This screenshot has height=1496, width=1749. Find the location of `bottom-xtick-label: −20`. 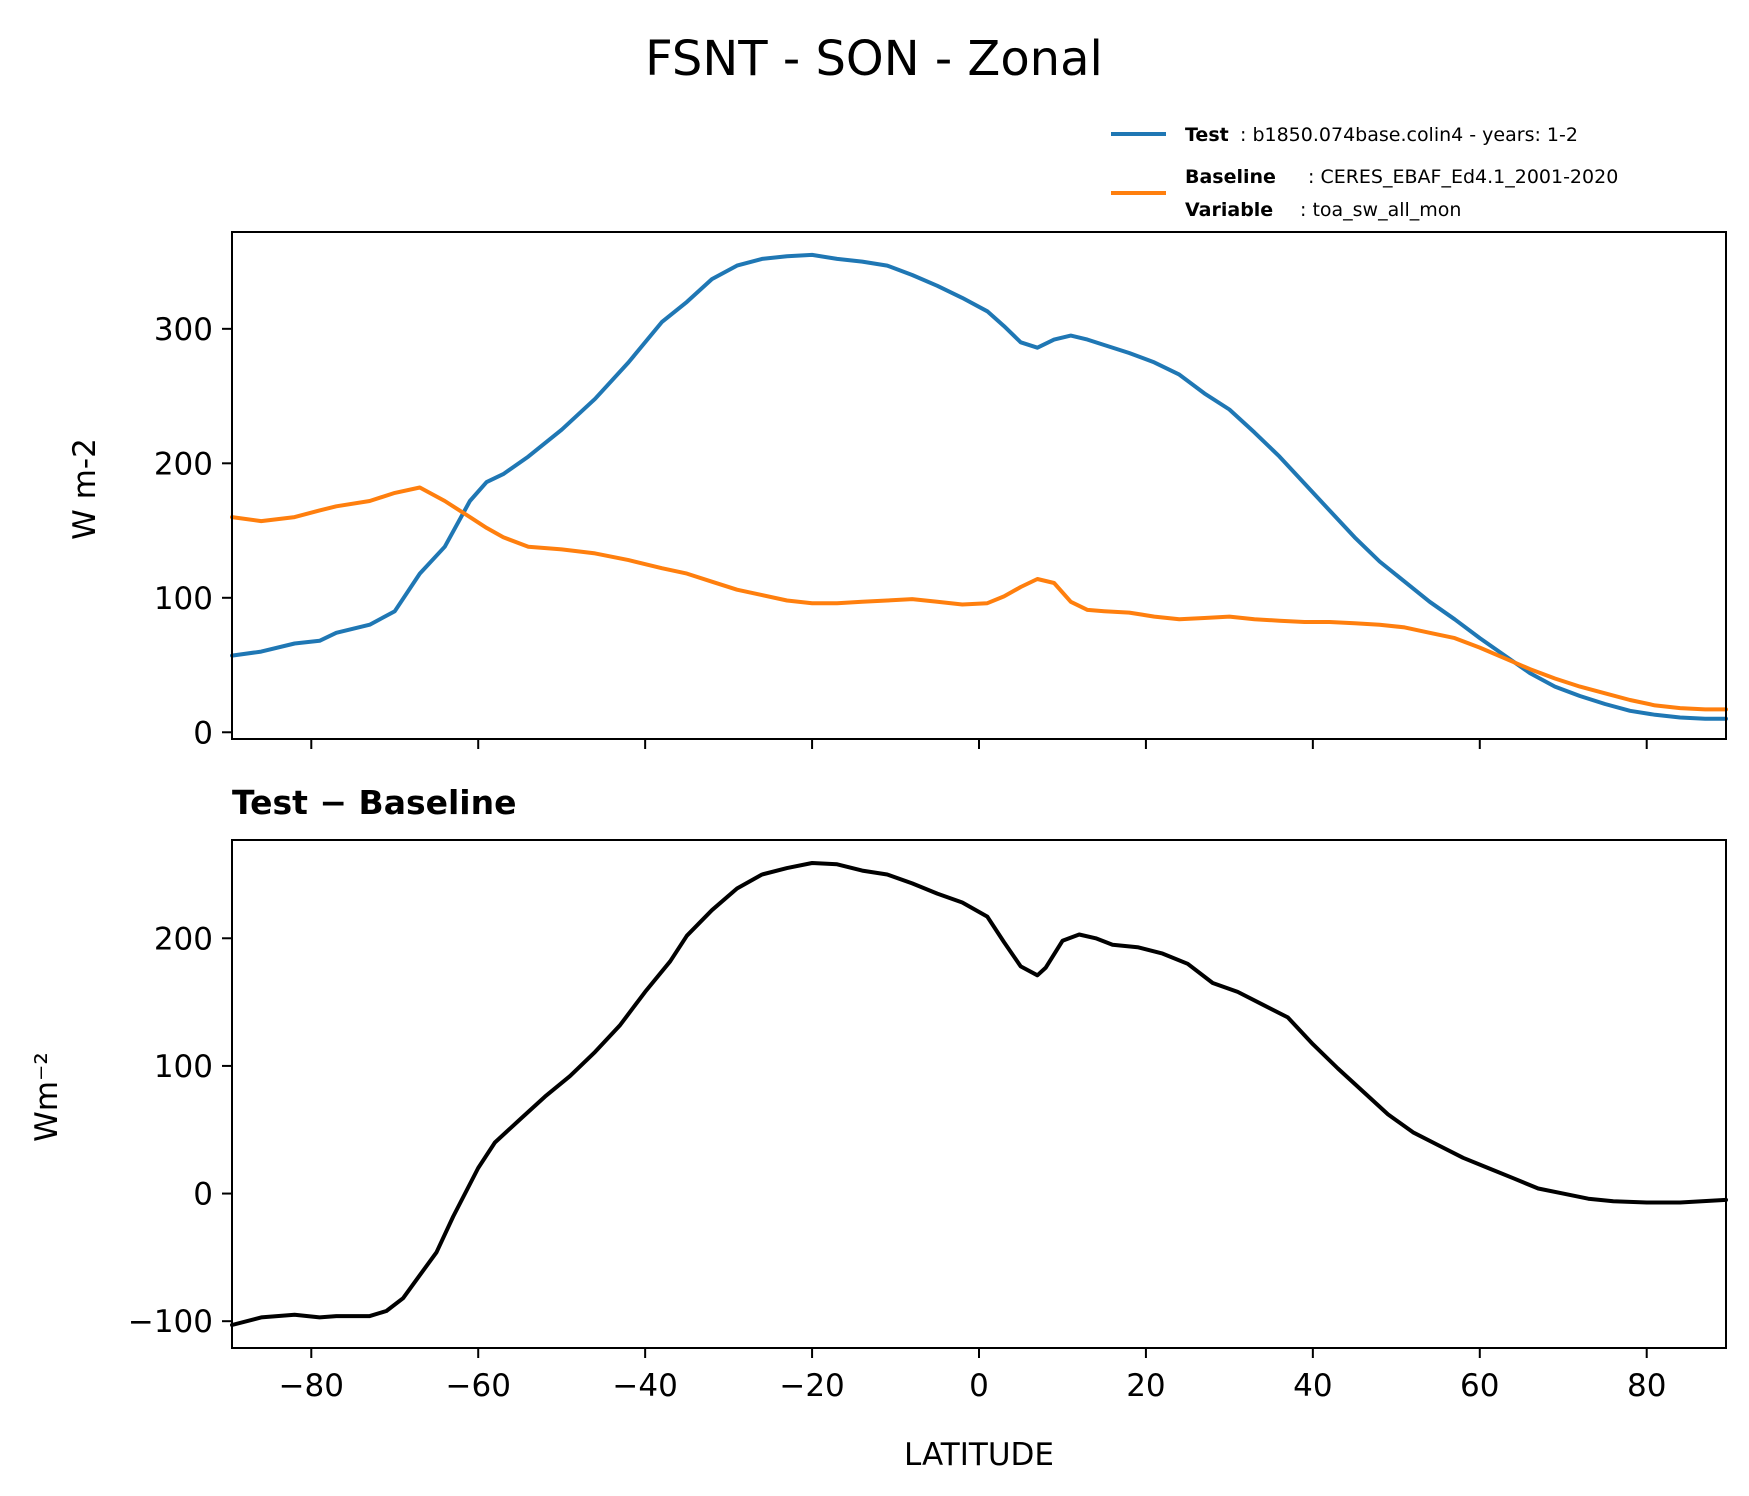

bottom-xtick-label: −20 is located at coordinates (811, 1386).